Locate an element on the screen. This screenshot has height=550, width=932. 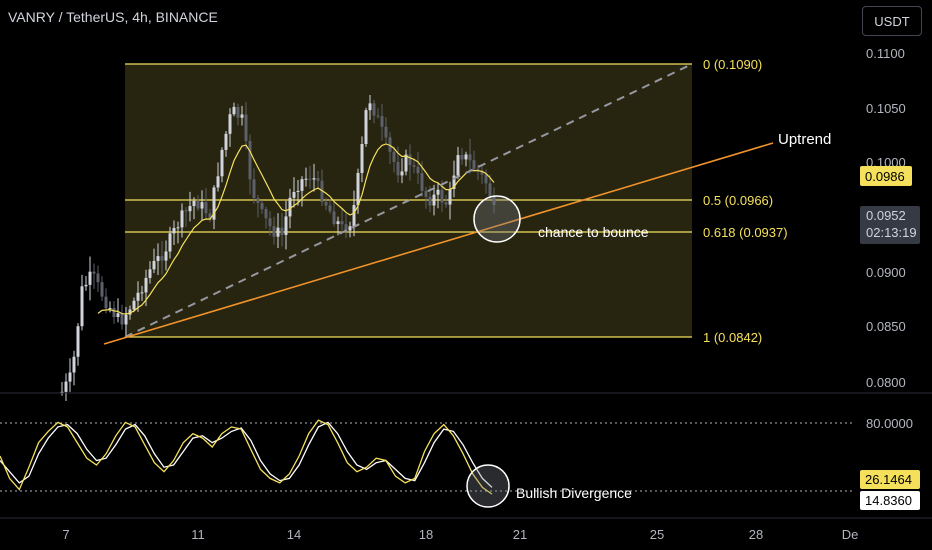
y-tick: 0.0900 is located at coordinates (886, 272).